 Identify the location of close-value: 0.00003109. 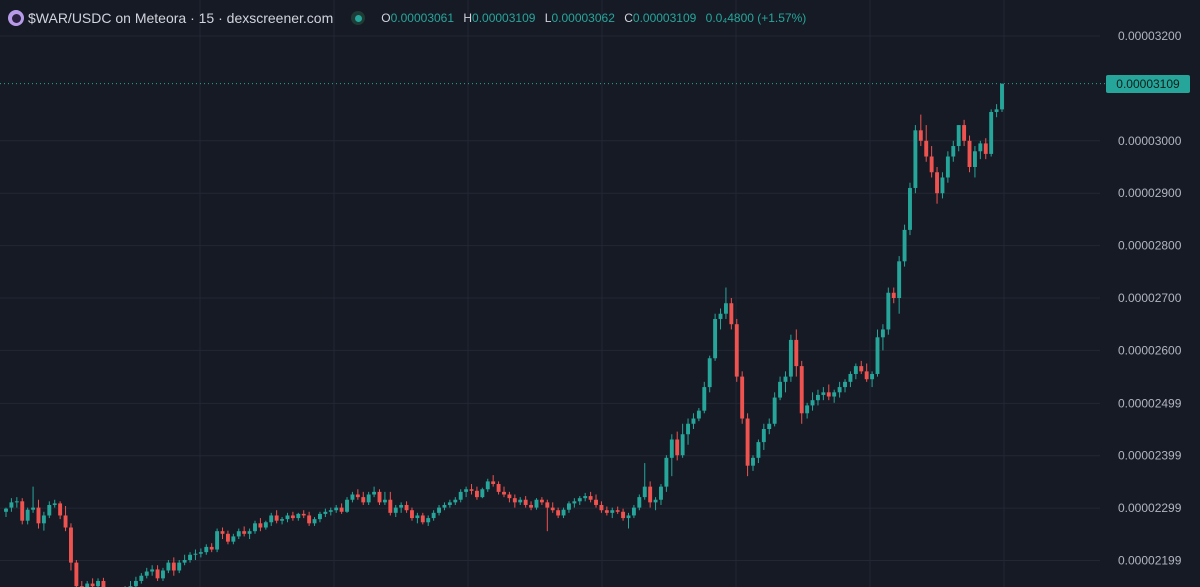
(664, 18).